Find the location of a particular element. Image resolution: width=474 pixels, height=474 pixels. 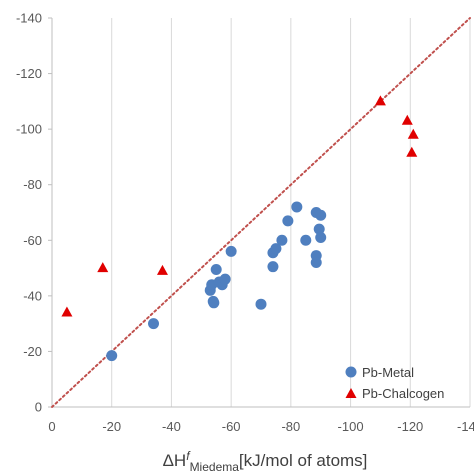

legend: Pb-Metal Pb-Chalcogen is located at coordinates (394, 383).